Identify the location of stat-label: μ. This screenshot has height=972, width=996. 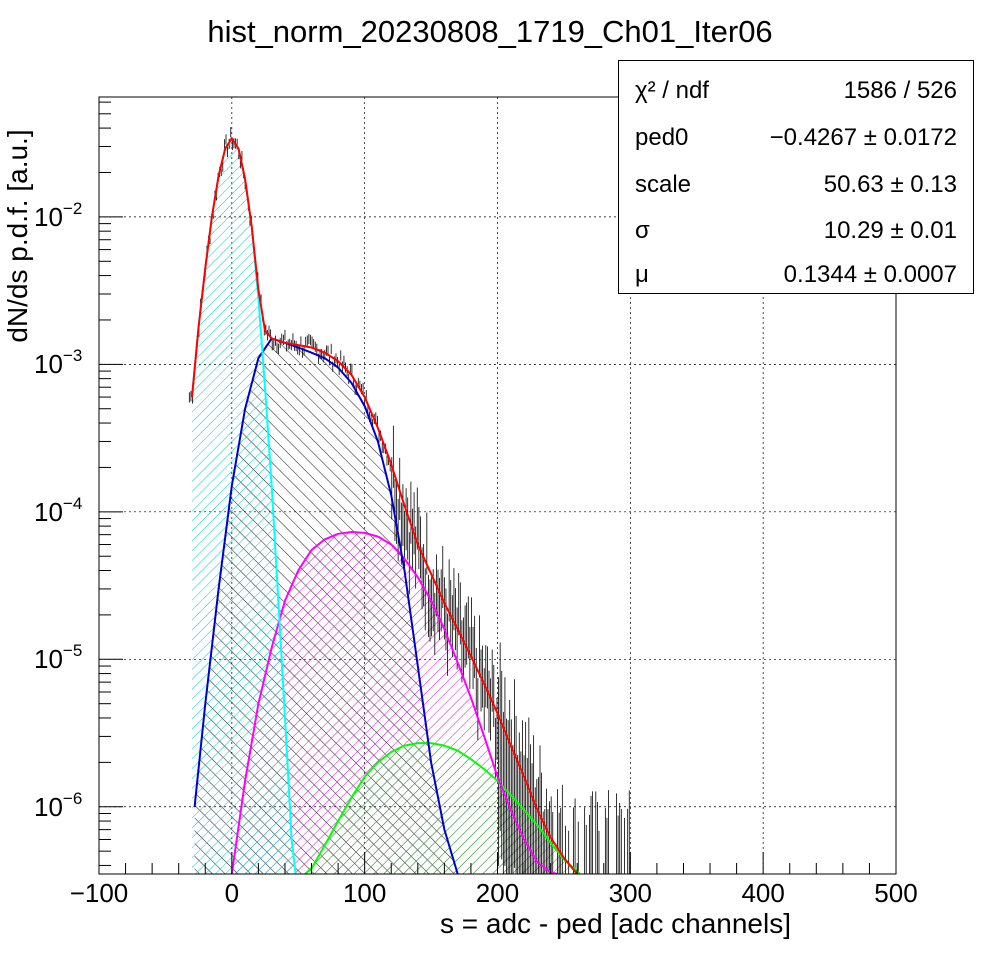
(642, 274).